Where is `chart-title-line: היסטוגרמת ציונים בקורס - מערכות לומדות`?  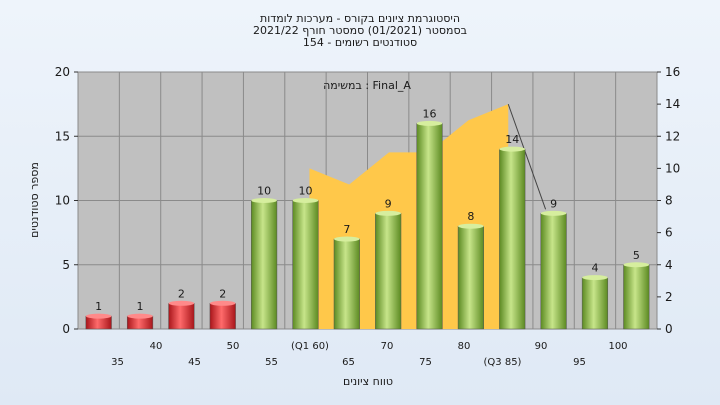
chart-title-line: היסטוגרמת ציונים בקורס - מערכות לומדות is located at coordinates (360, 18).